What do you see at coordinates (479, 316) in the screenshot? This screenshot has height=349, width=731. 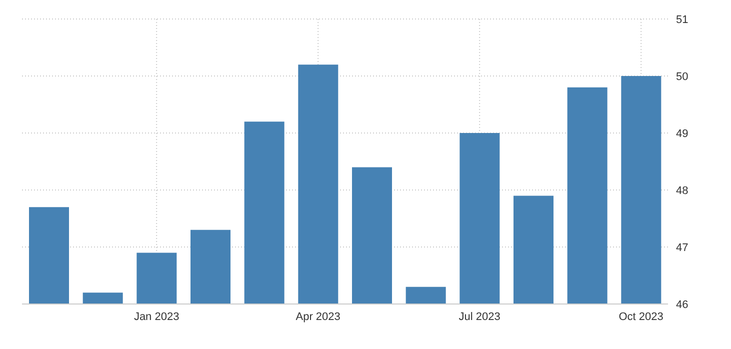 I see `x-tick-label: Jul 2023` at bounding box center [479, 316].